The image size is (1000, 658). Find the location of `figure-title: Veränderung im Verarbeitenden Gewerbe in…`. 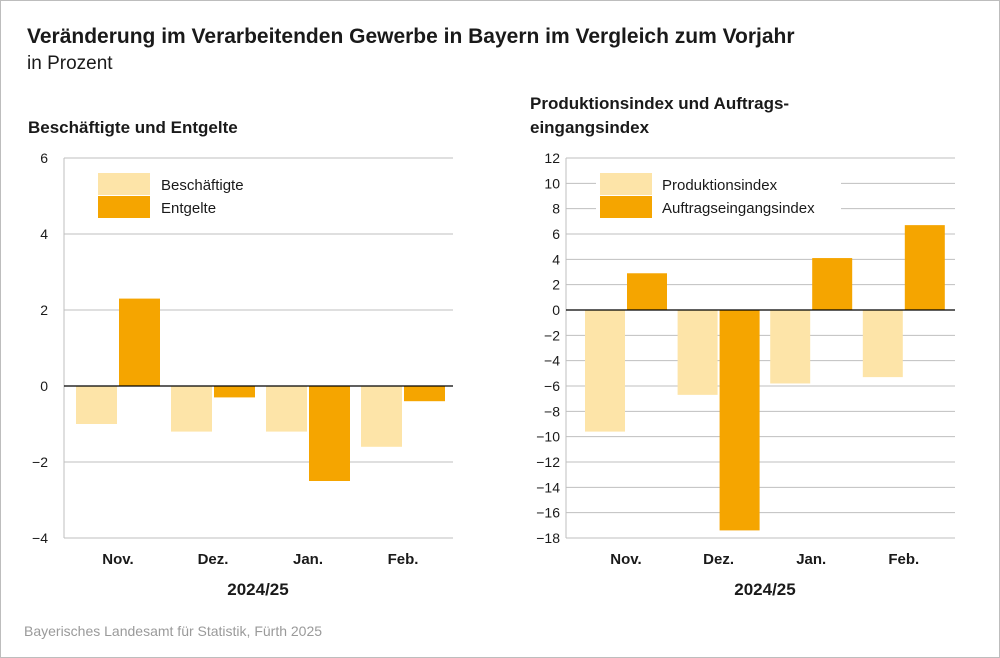

figure-title: Veränderung im Verarbeitenden Gewerbe in… is located at coordinates (411, 36).